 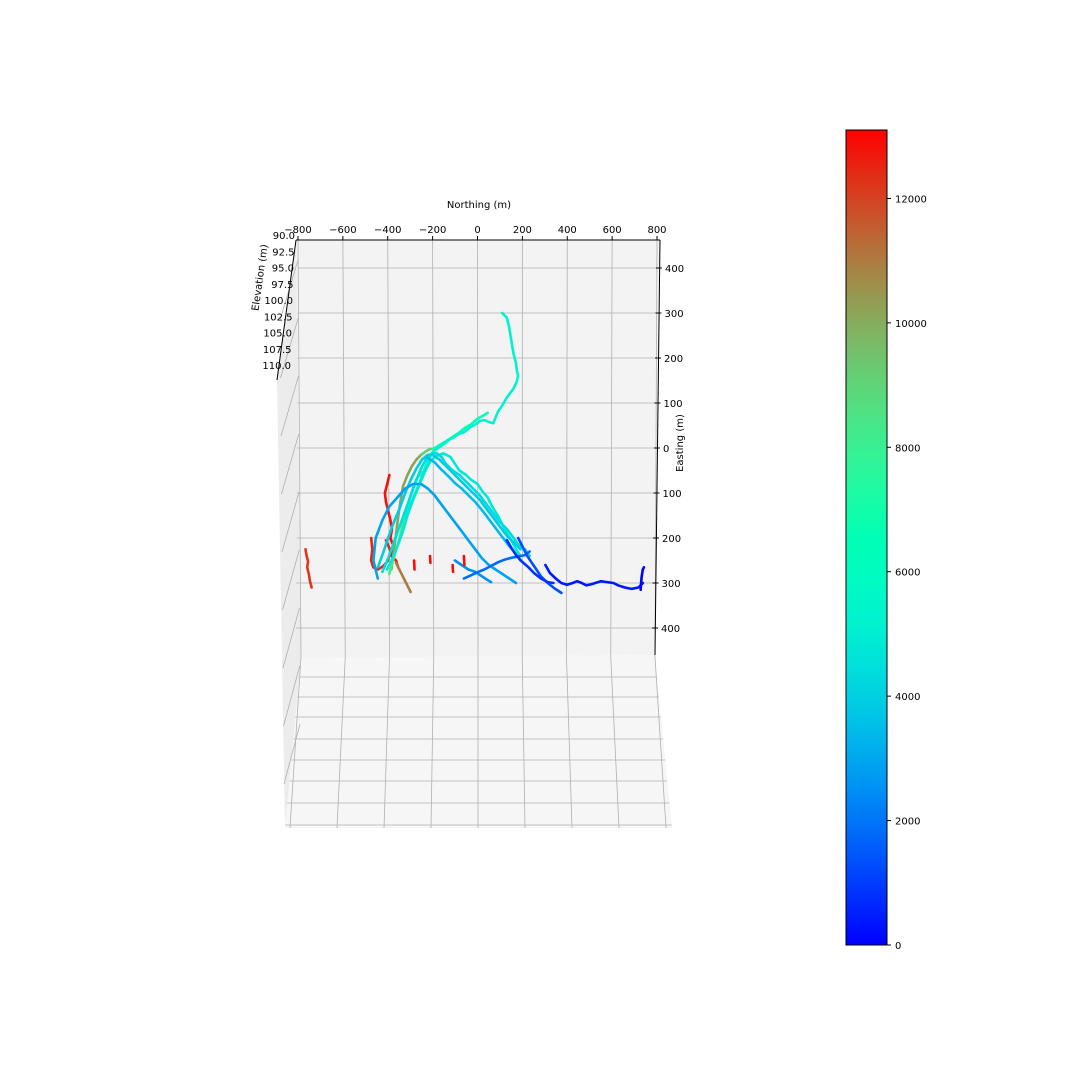 I want to click on y-tick-label: 0, so click(x=666, y=449).